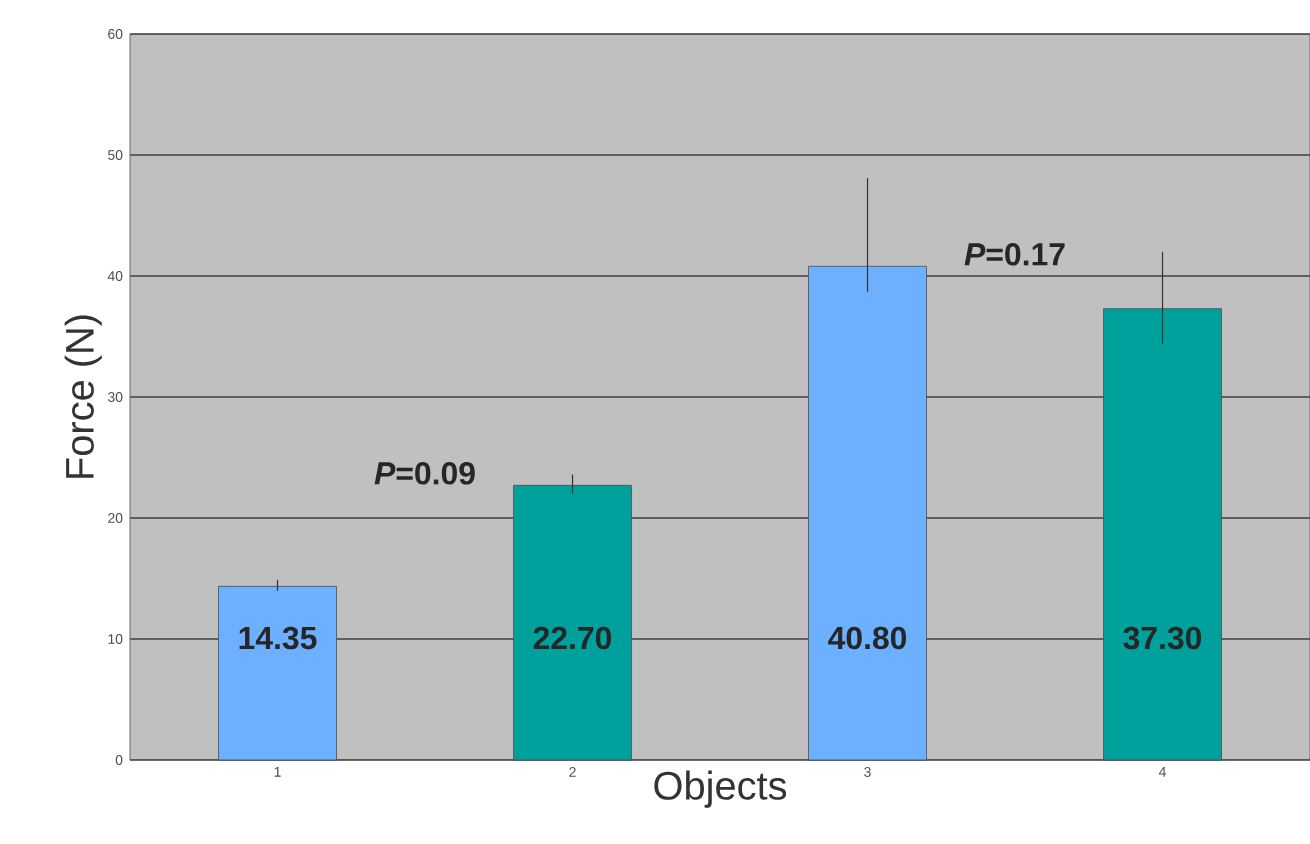 The image size is (1310, 844). What do you see at coordinates (867, 638) in the screenshot?
I see `data-label: 40.80` at bounding box center [867, 638].